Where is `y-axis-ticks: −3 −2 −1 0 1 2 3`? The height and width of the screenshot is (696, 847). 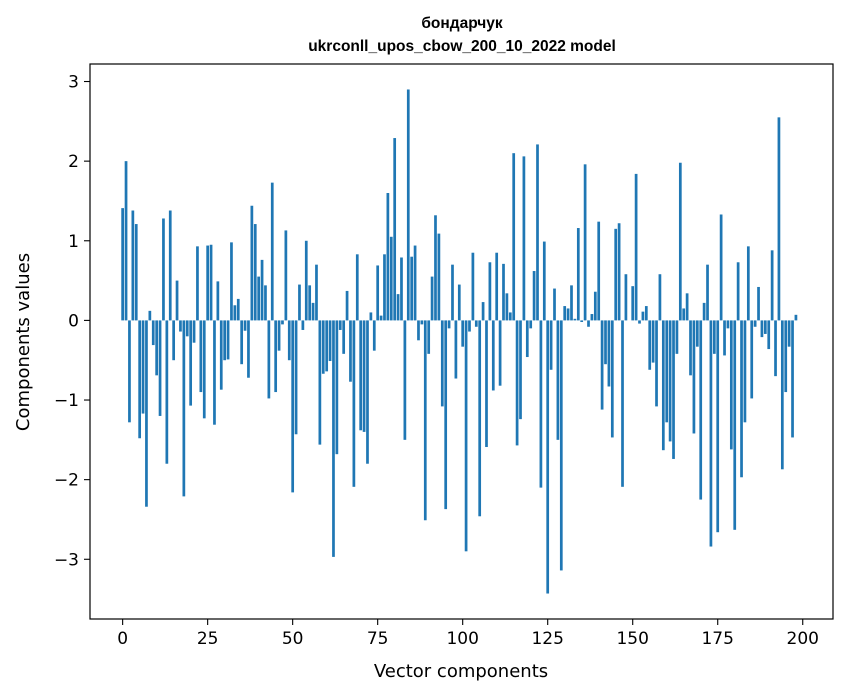
y-axis-ticks: −3 −2 −1 0 1 2 3 is located at coordinates (72, 321).